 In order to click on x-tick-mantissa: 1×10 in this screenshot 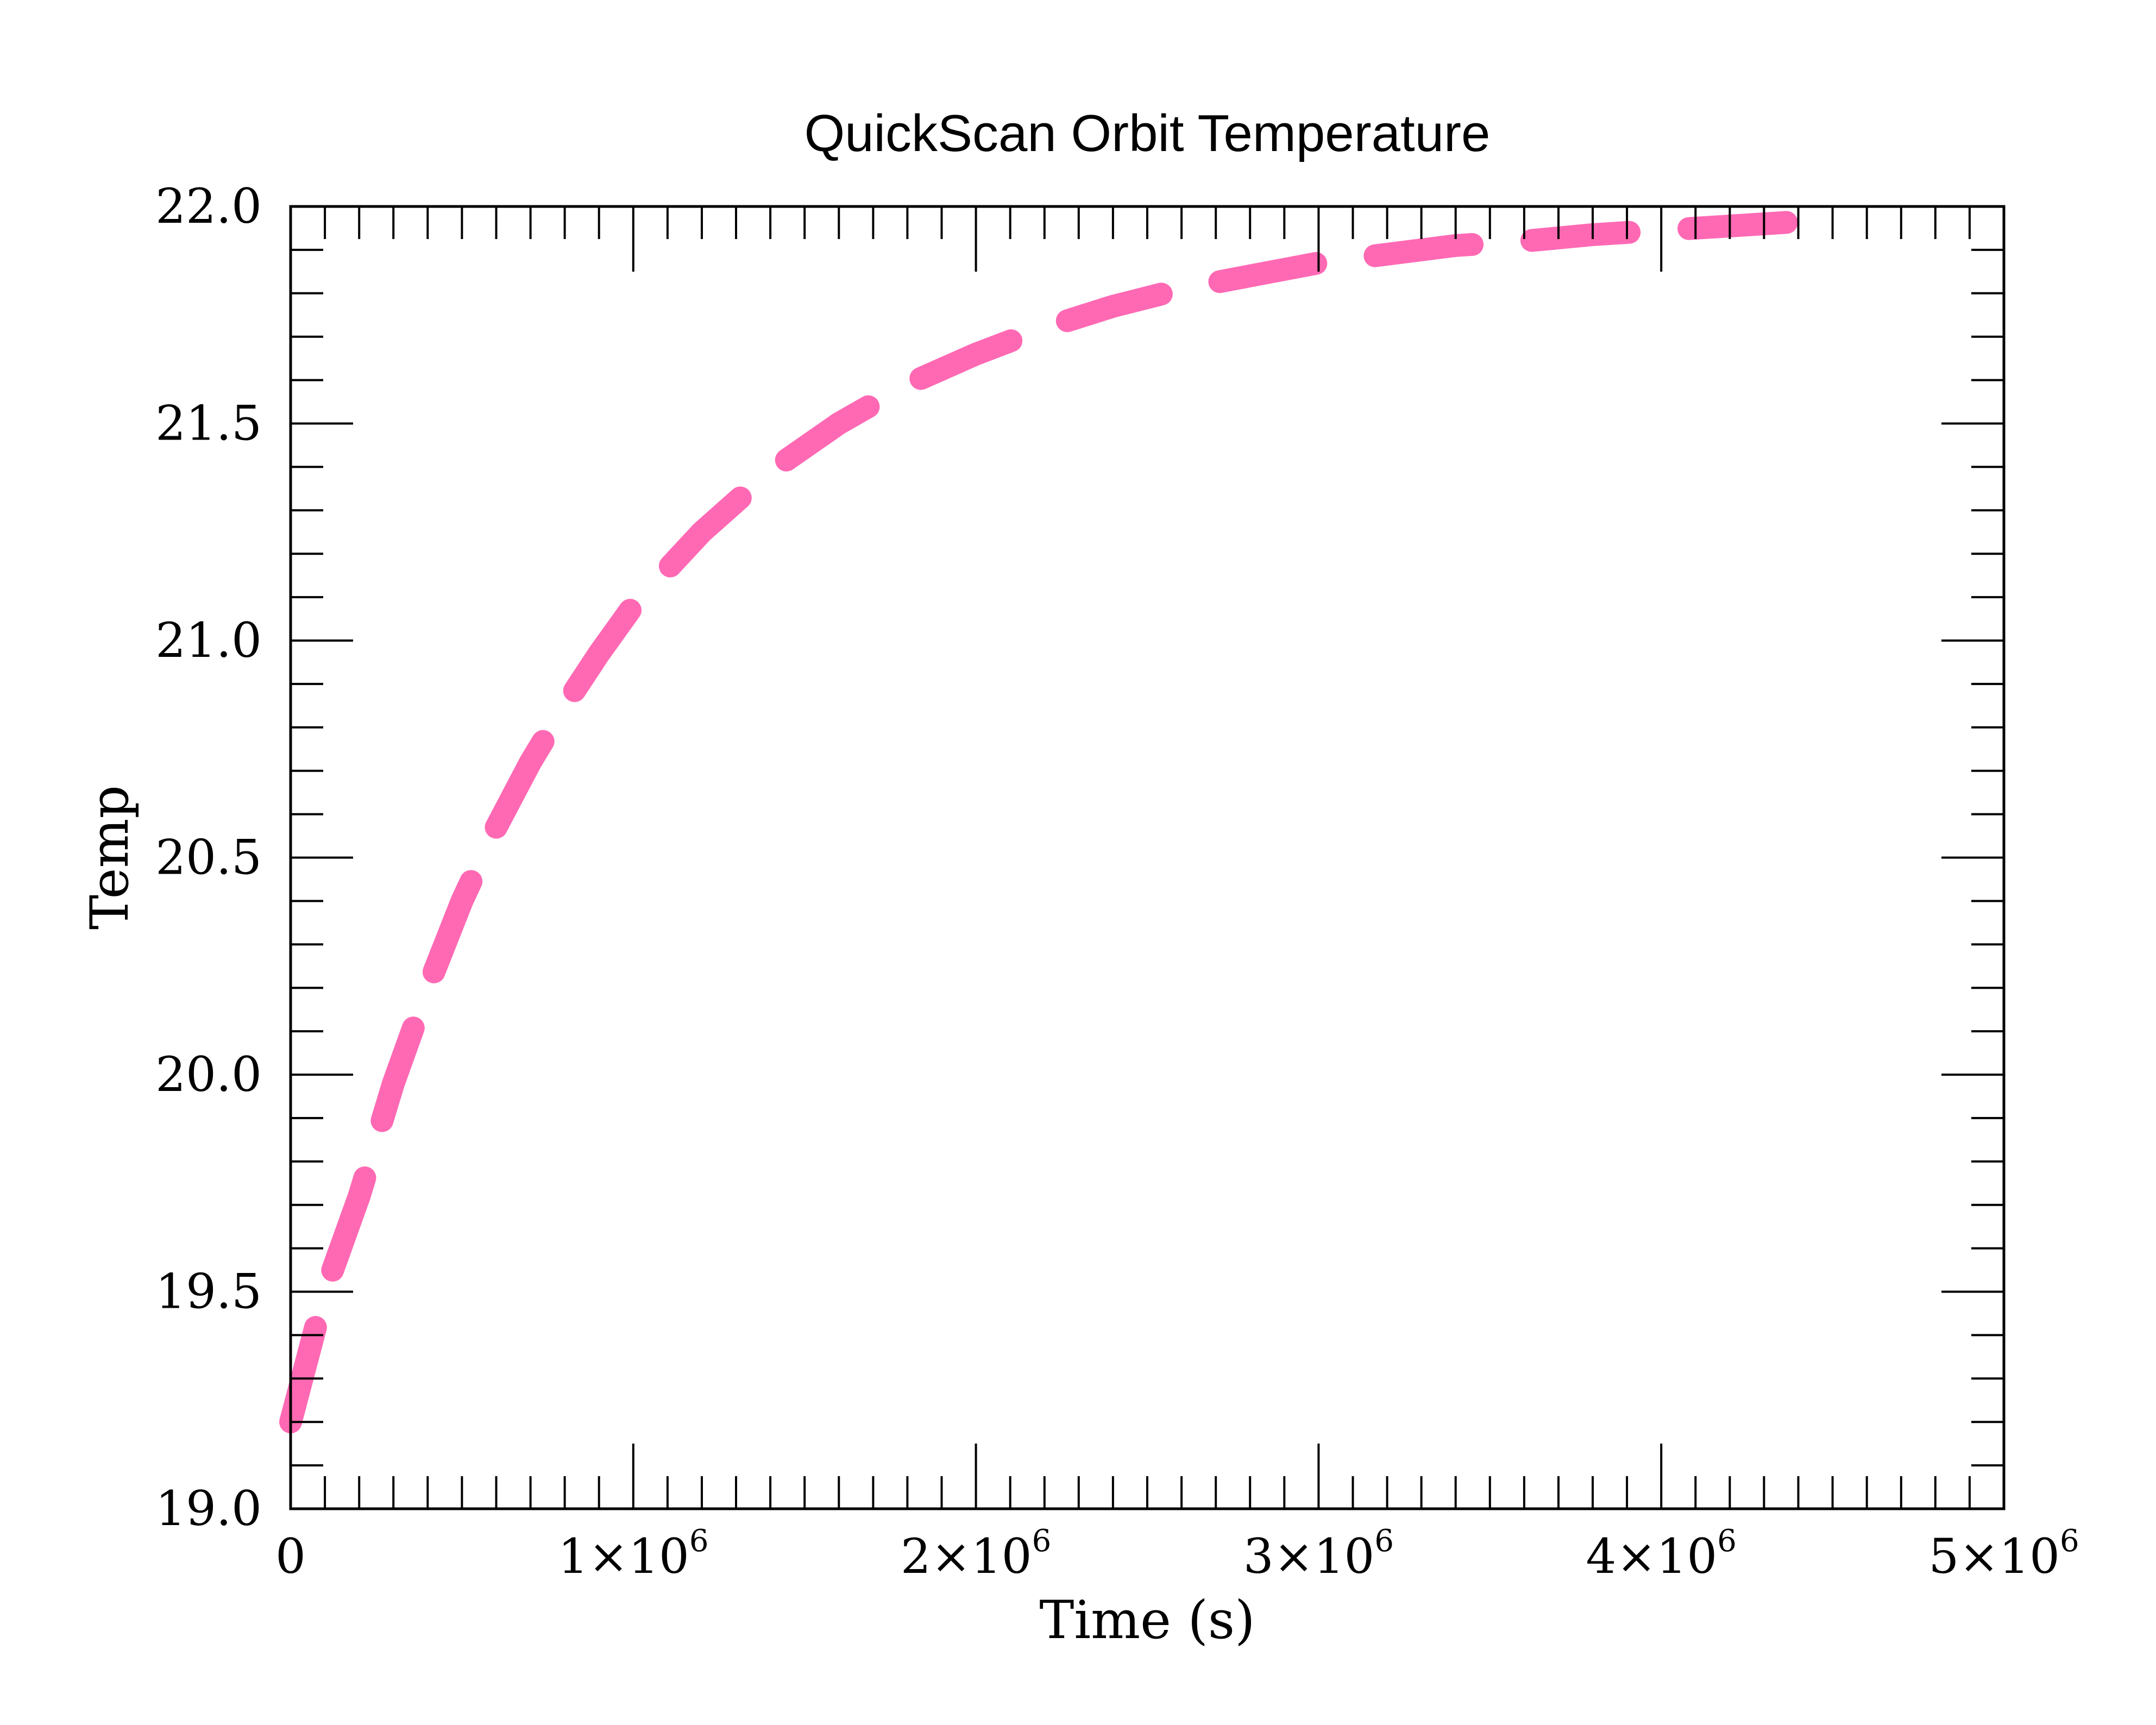, I will do `click(623, 1556)`.